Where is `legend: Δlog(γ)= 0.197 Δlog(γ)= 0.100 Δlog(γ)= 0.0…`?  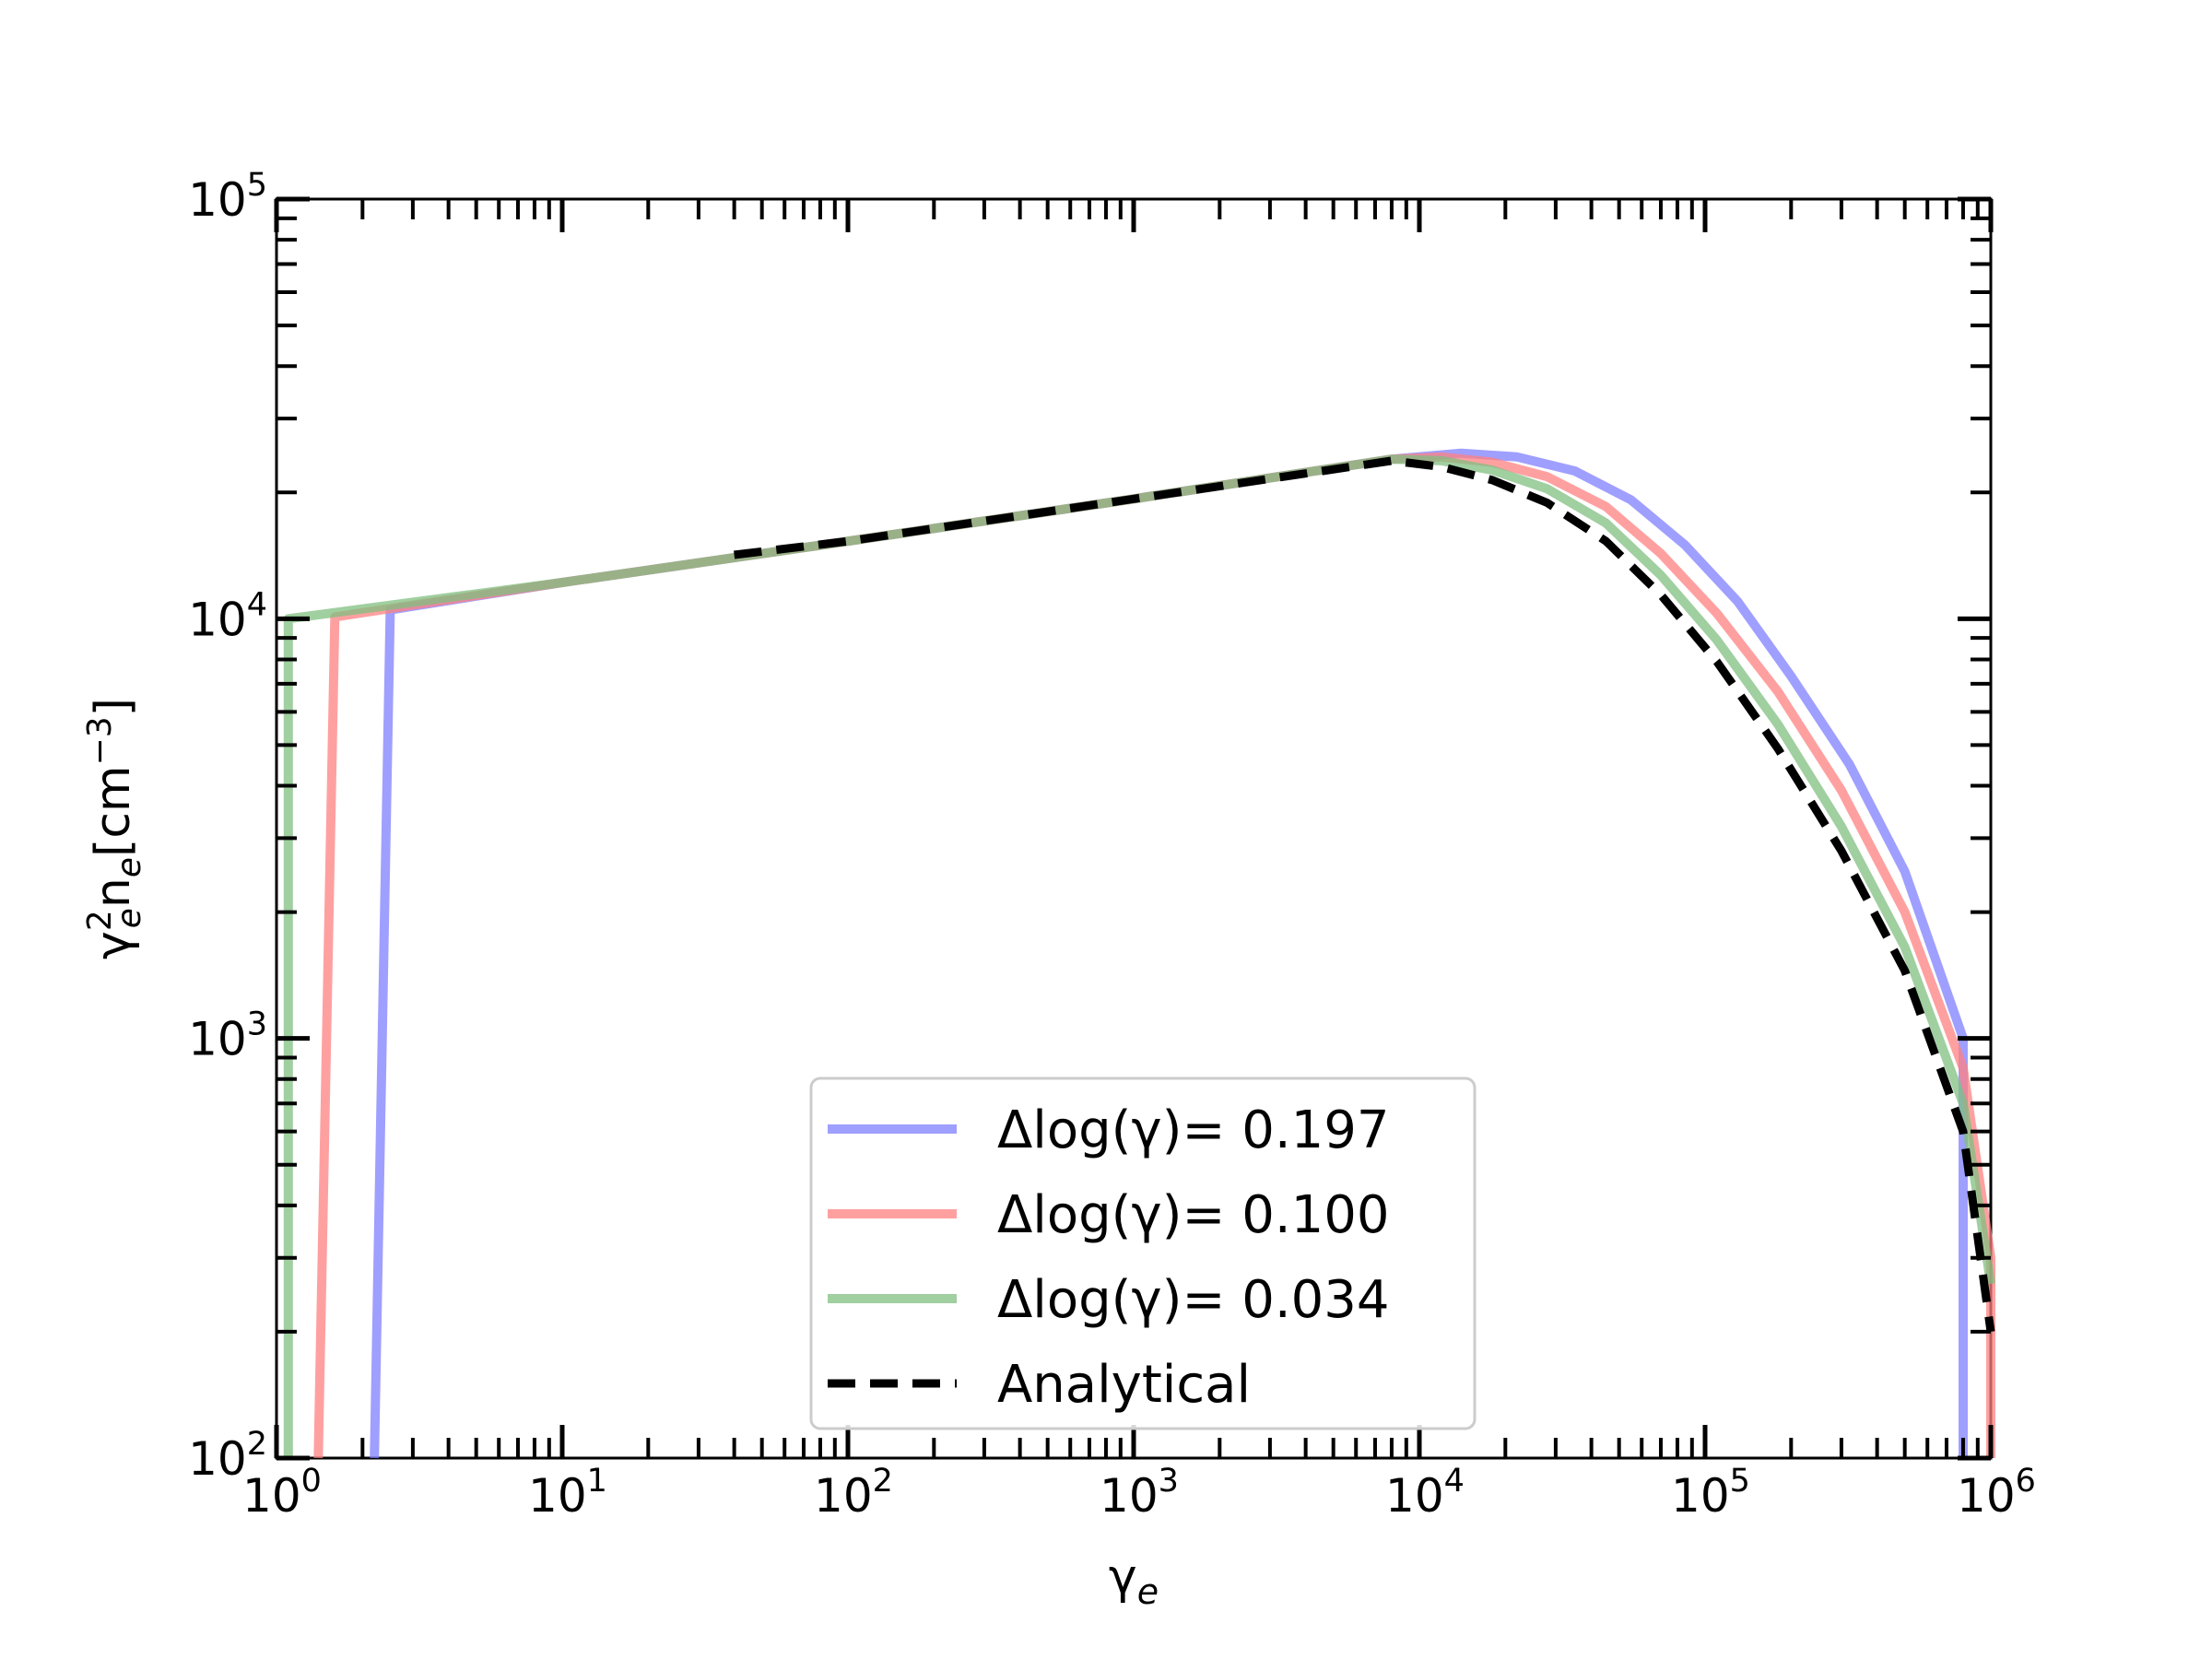 legend: Δlog(γ)= 0.197 Δlog(γ)= 0.100 Δlog(γ)= 0.0… is located at coordinates (1143, 1253).